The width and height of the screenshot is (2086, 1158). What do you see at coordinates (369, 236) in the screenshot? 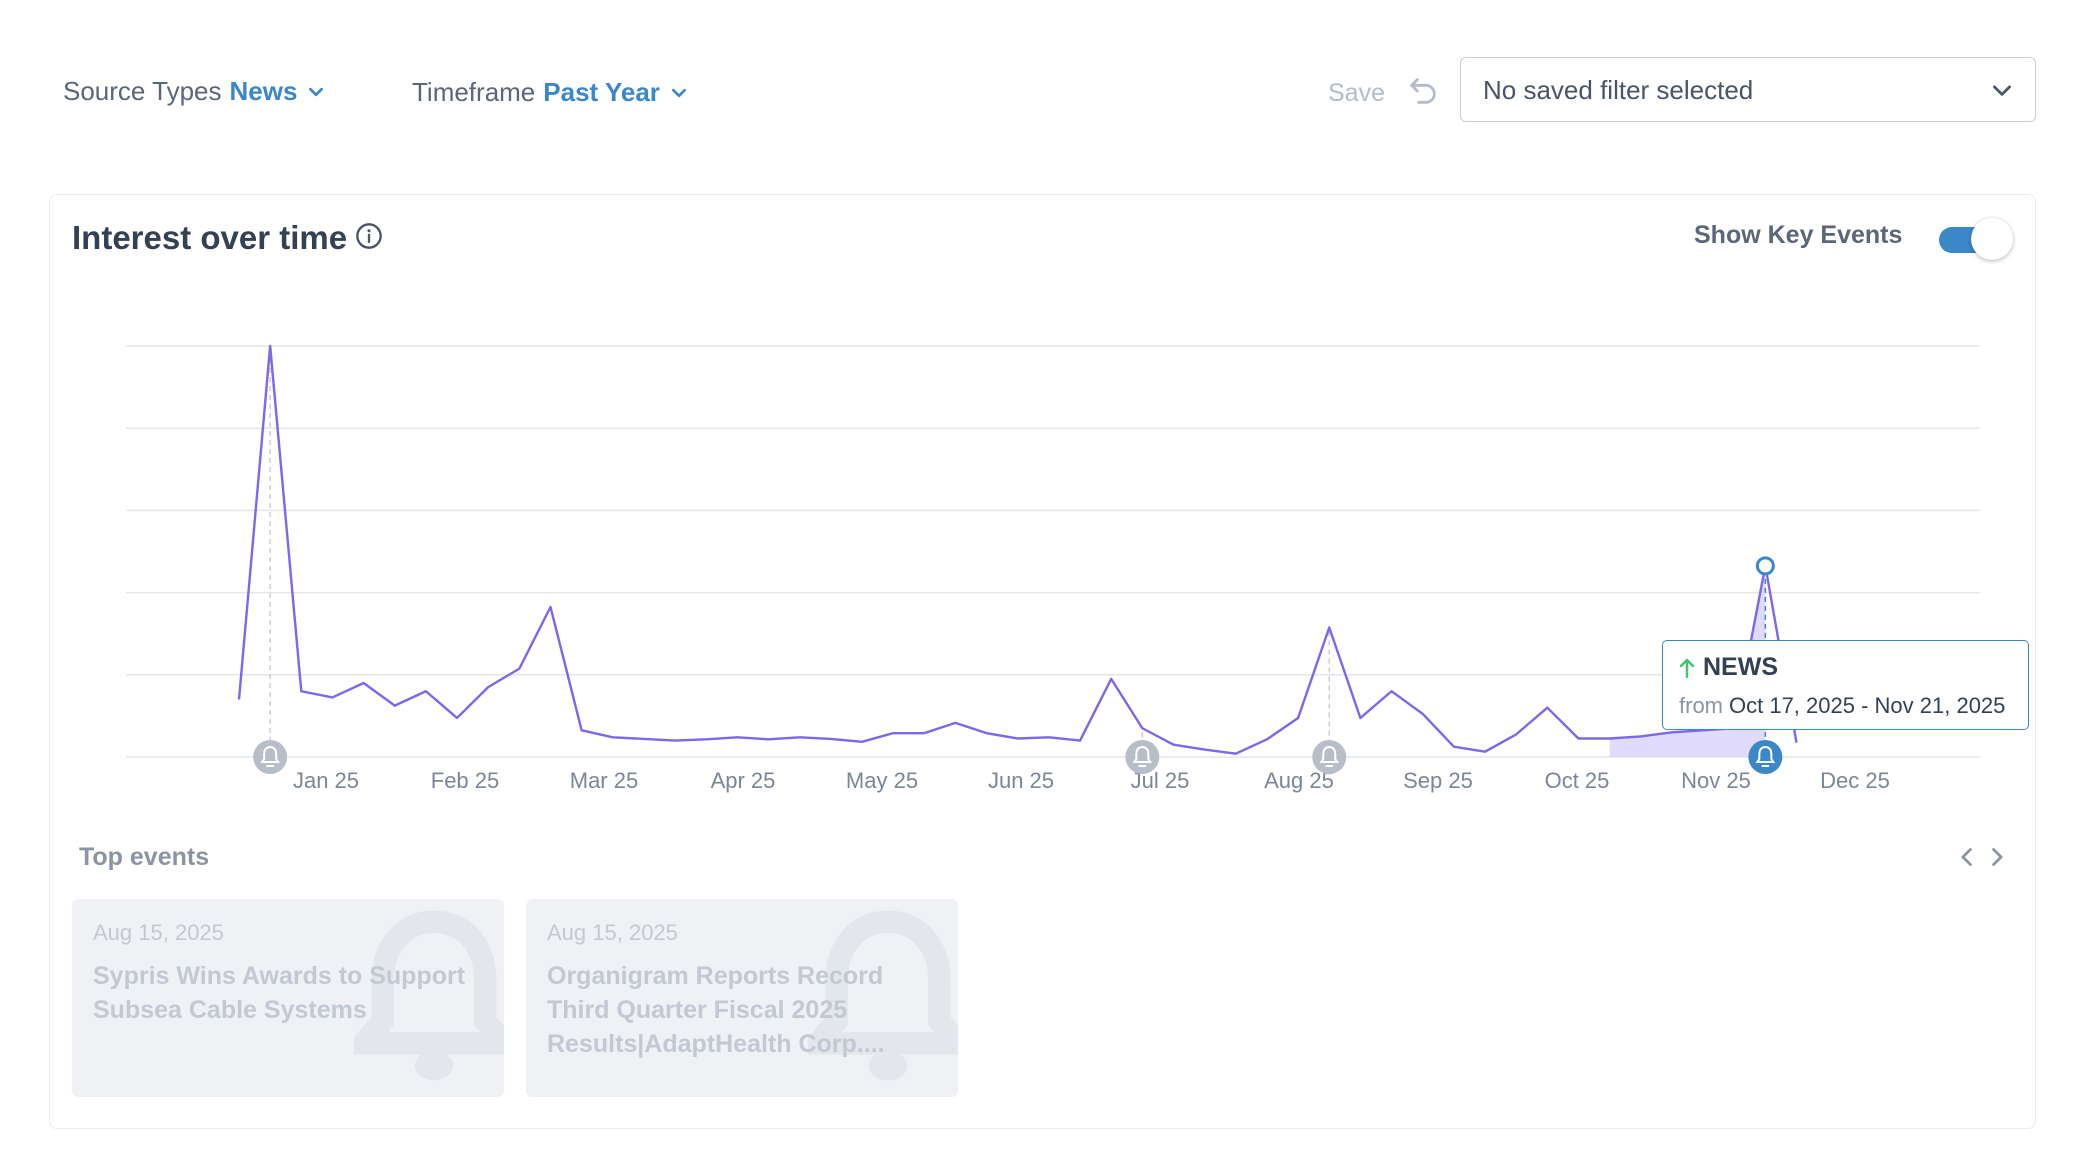
I see `info-icon` at bounding box center [369, 236].